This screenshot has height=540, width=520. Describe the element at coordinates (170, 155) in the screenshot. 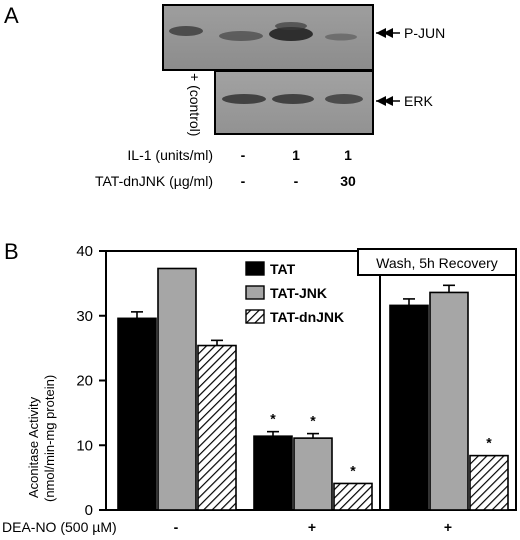

I see `row-label-il1: IL-1 (units/ml)` at that location.